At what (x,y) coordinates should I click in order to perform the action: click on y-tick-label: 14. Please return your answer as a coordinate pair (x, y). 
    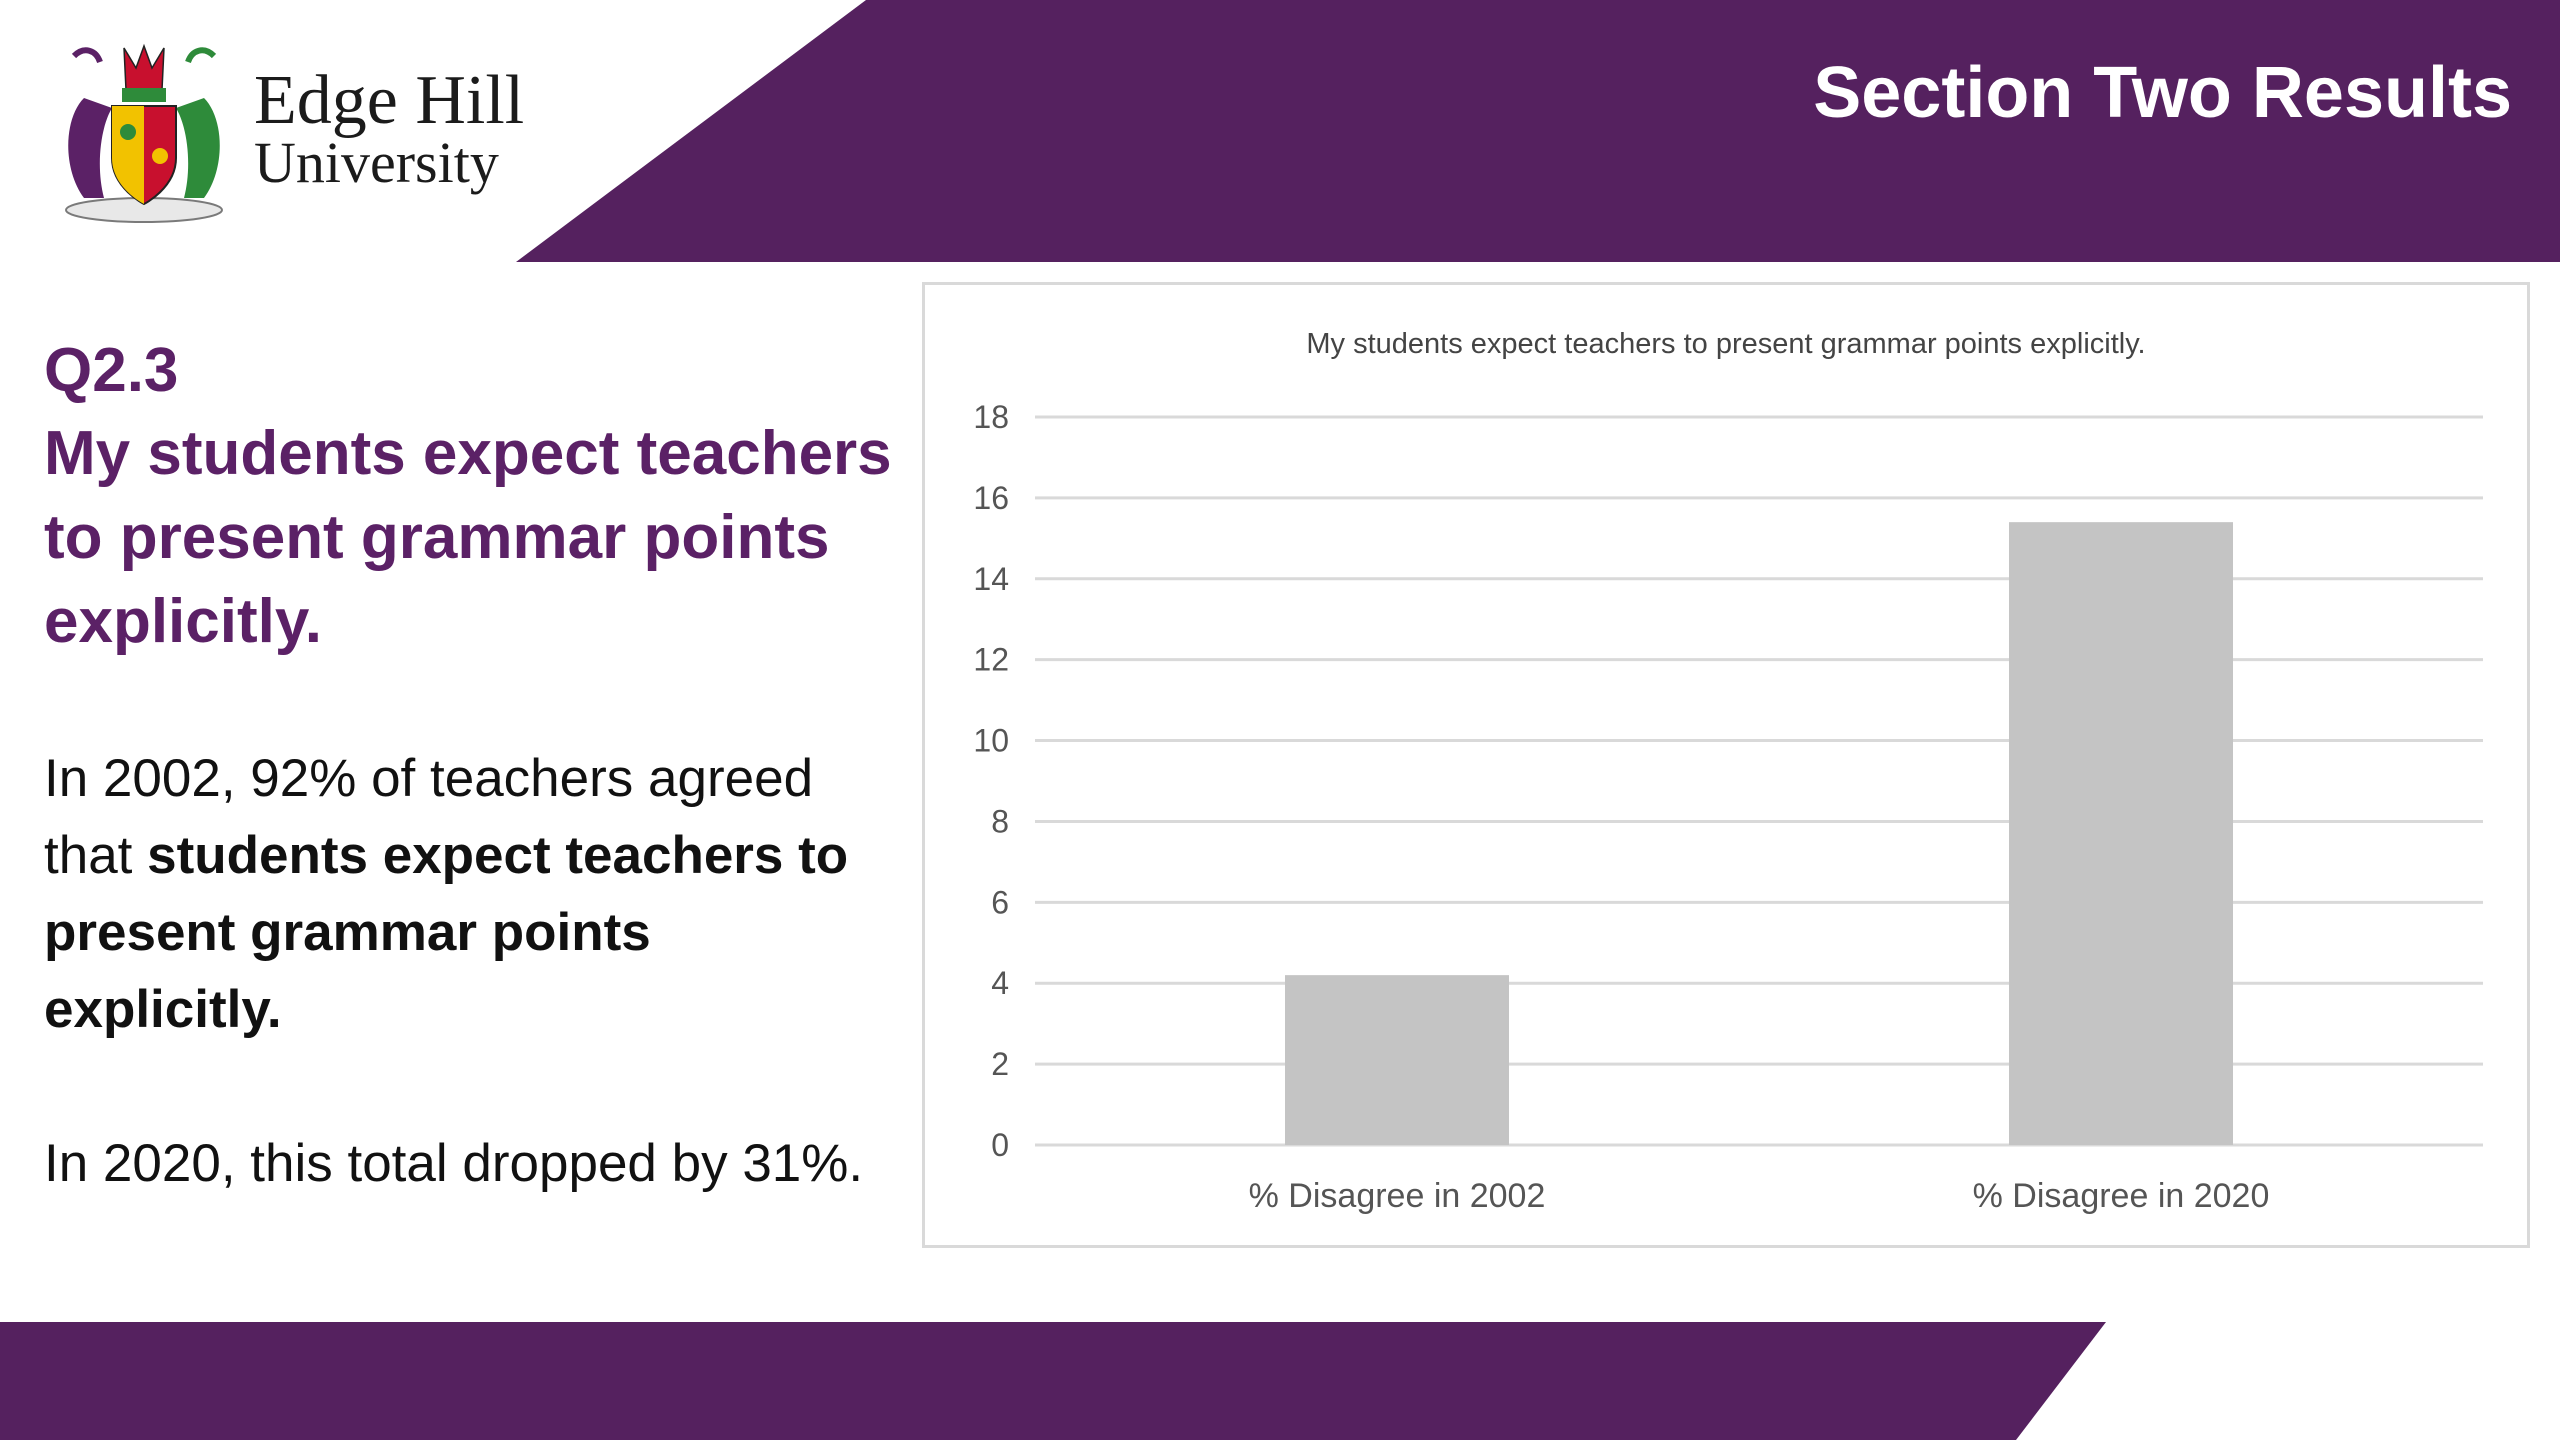
    Looking at the image, I should click on (991, 579).